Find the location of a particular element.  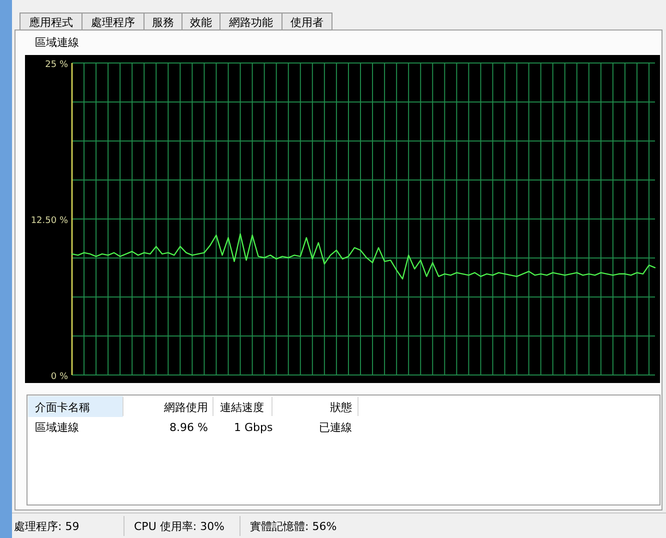

y-tick-label: 12.50 % is located at coordinates (49, 221).